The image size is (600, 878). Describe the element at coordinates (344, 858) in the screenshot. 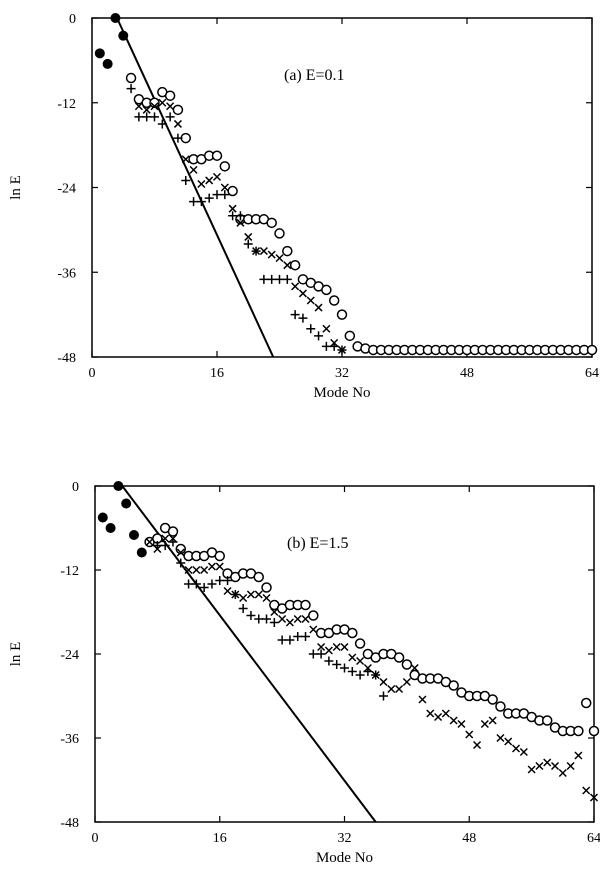

I see `x-axis-label: Mode No` at that location.